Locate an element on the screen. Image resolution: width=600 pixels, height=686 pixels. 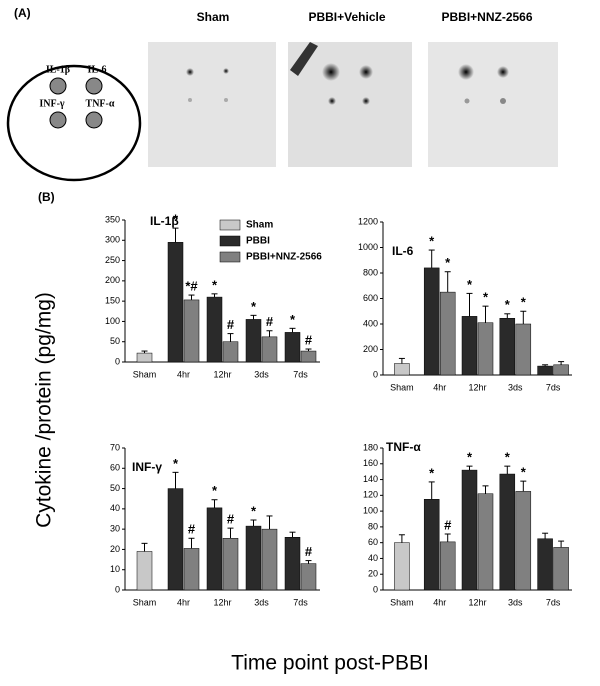
y-tick-label: 140 is located at coordinates (370, 479).